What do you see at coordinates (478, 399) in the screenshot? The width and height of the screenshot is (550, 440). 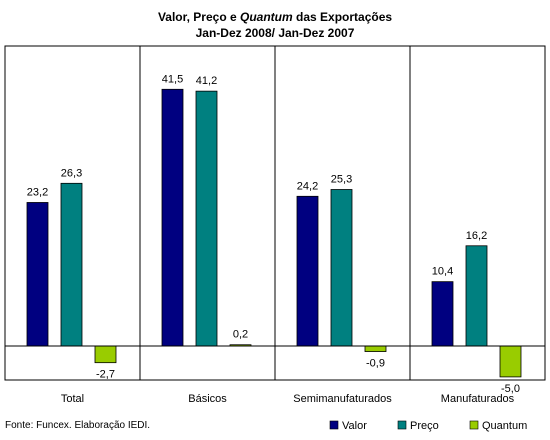 I see `category-label: Manufaturados` at bounding box center [478, 399].